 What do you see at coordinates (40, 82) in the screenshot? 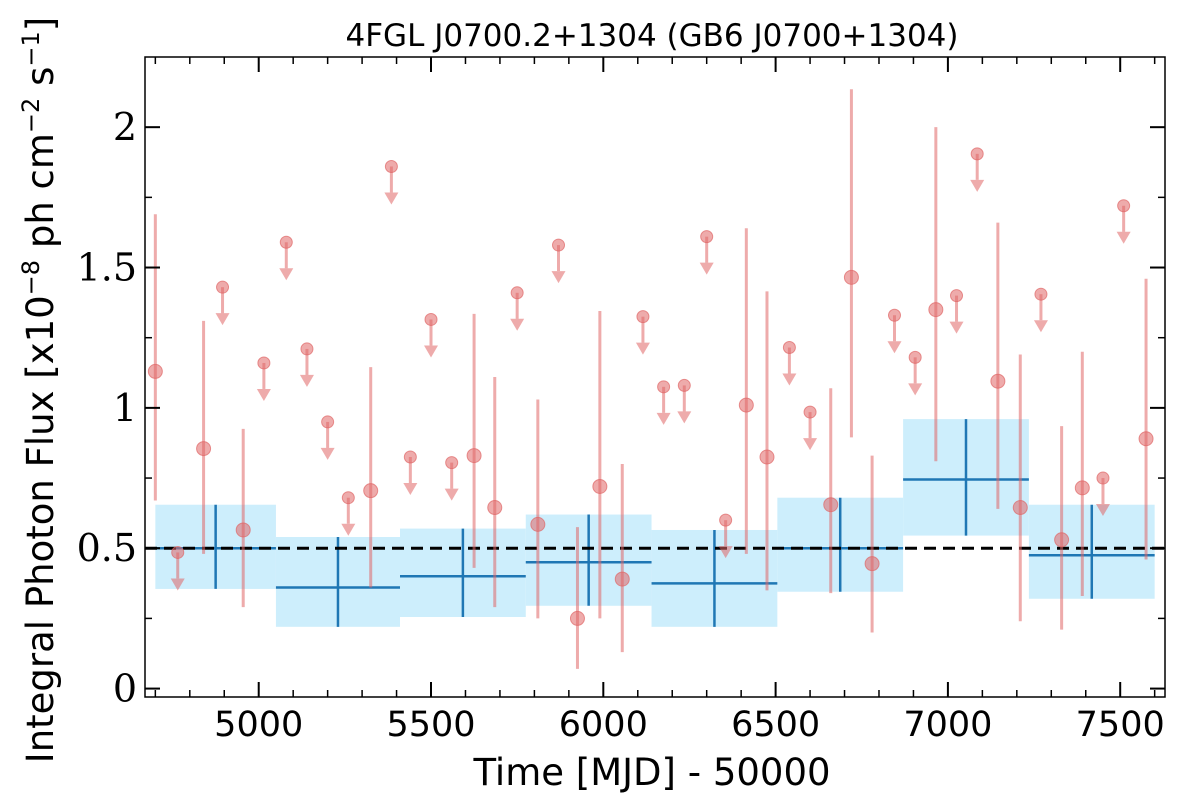
I see `y-axis-label-tail: s` at bounding box center [40, 82].